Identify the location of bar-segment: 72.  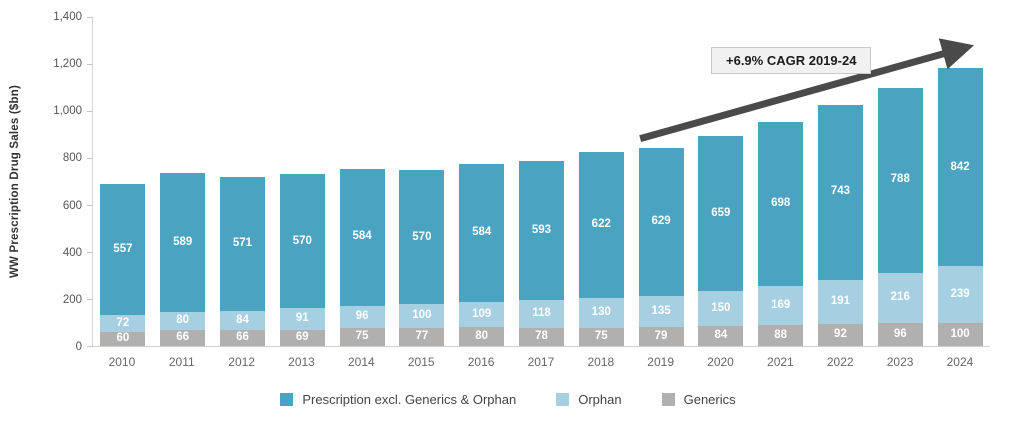
(123, 323).